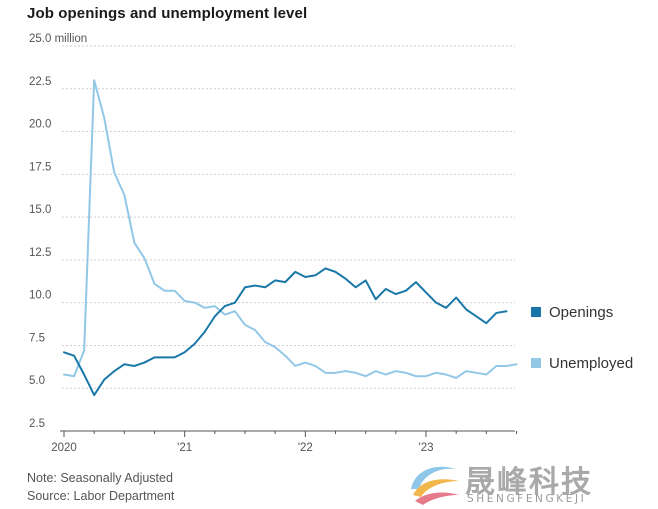 Image resolution: width=658 pixels, height=509 pixels. What do you see at coordinates (37, 381) in the screenshot?
I see `y-tick-label: 5.0` at bounding box center [37, 381].